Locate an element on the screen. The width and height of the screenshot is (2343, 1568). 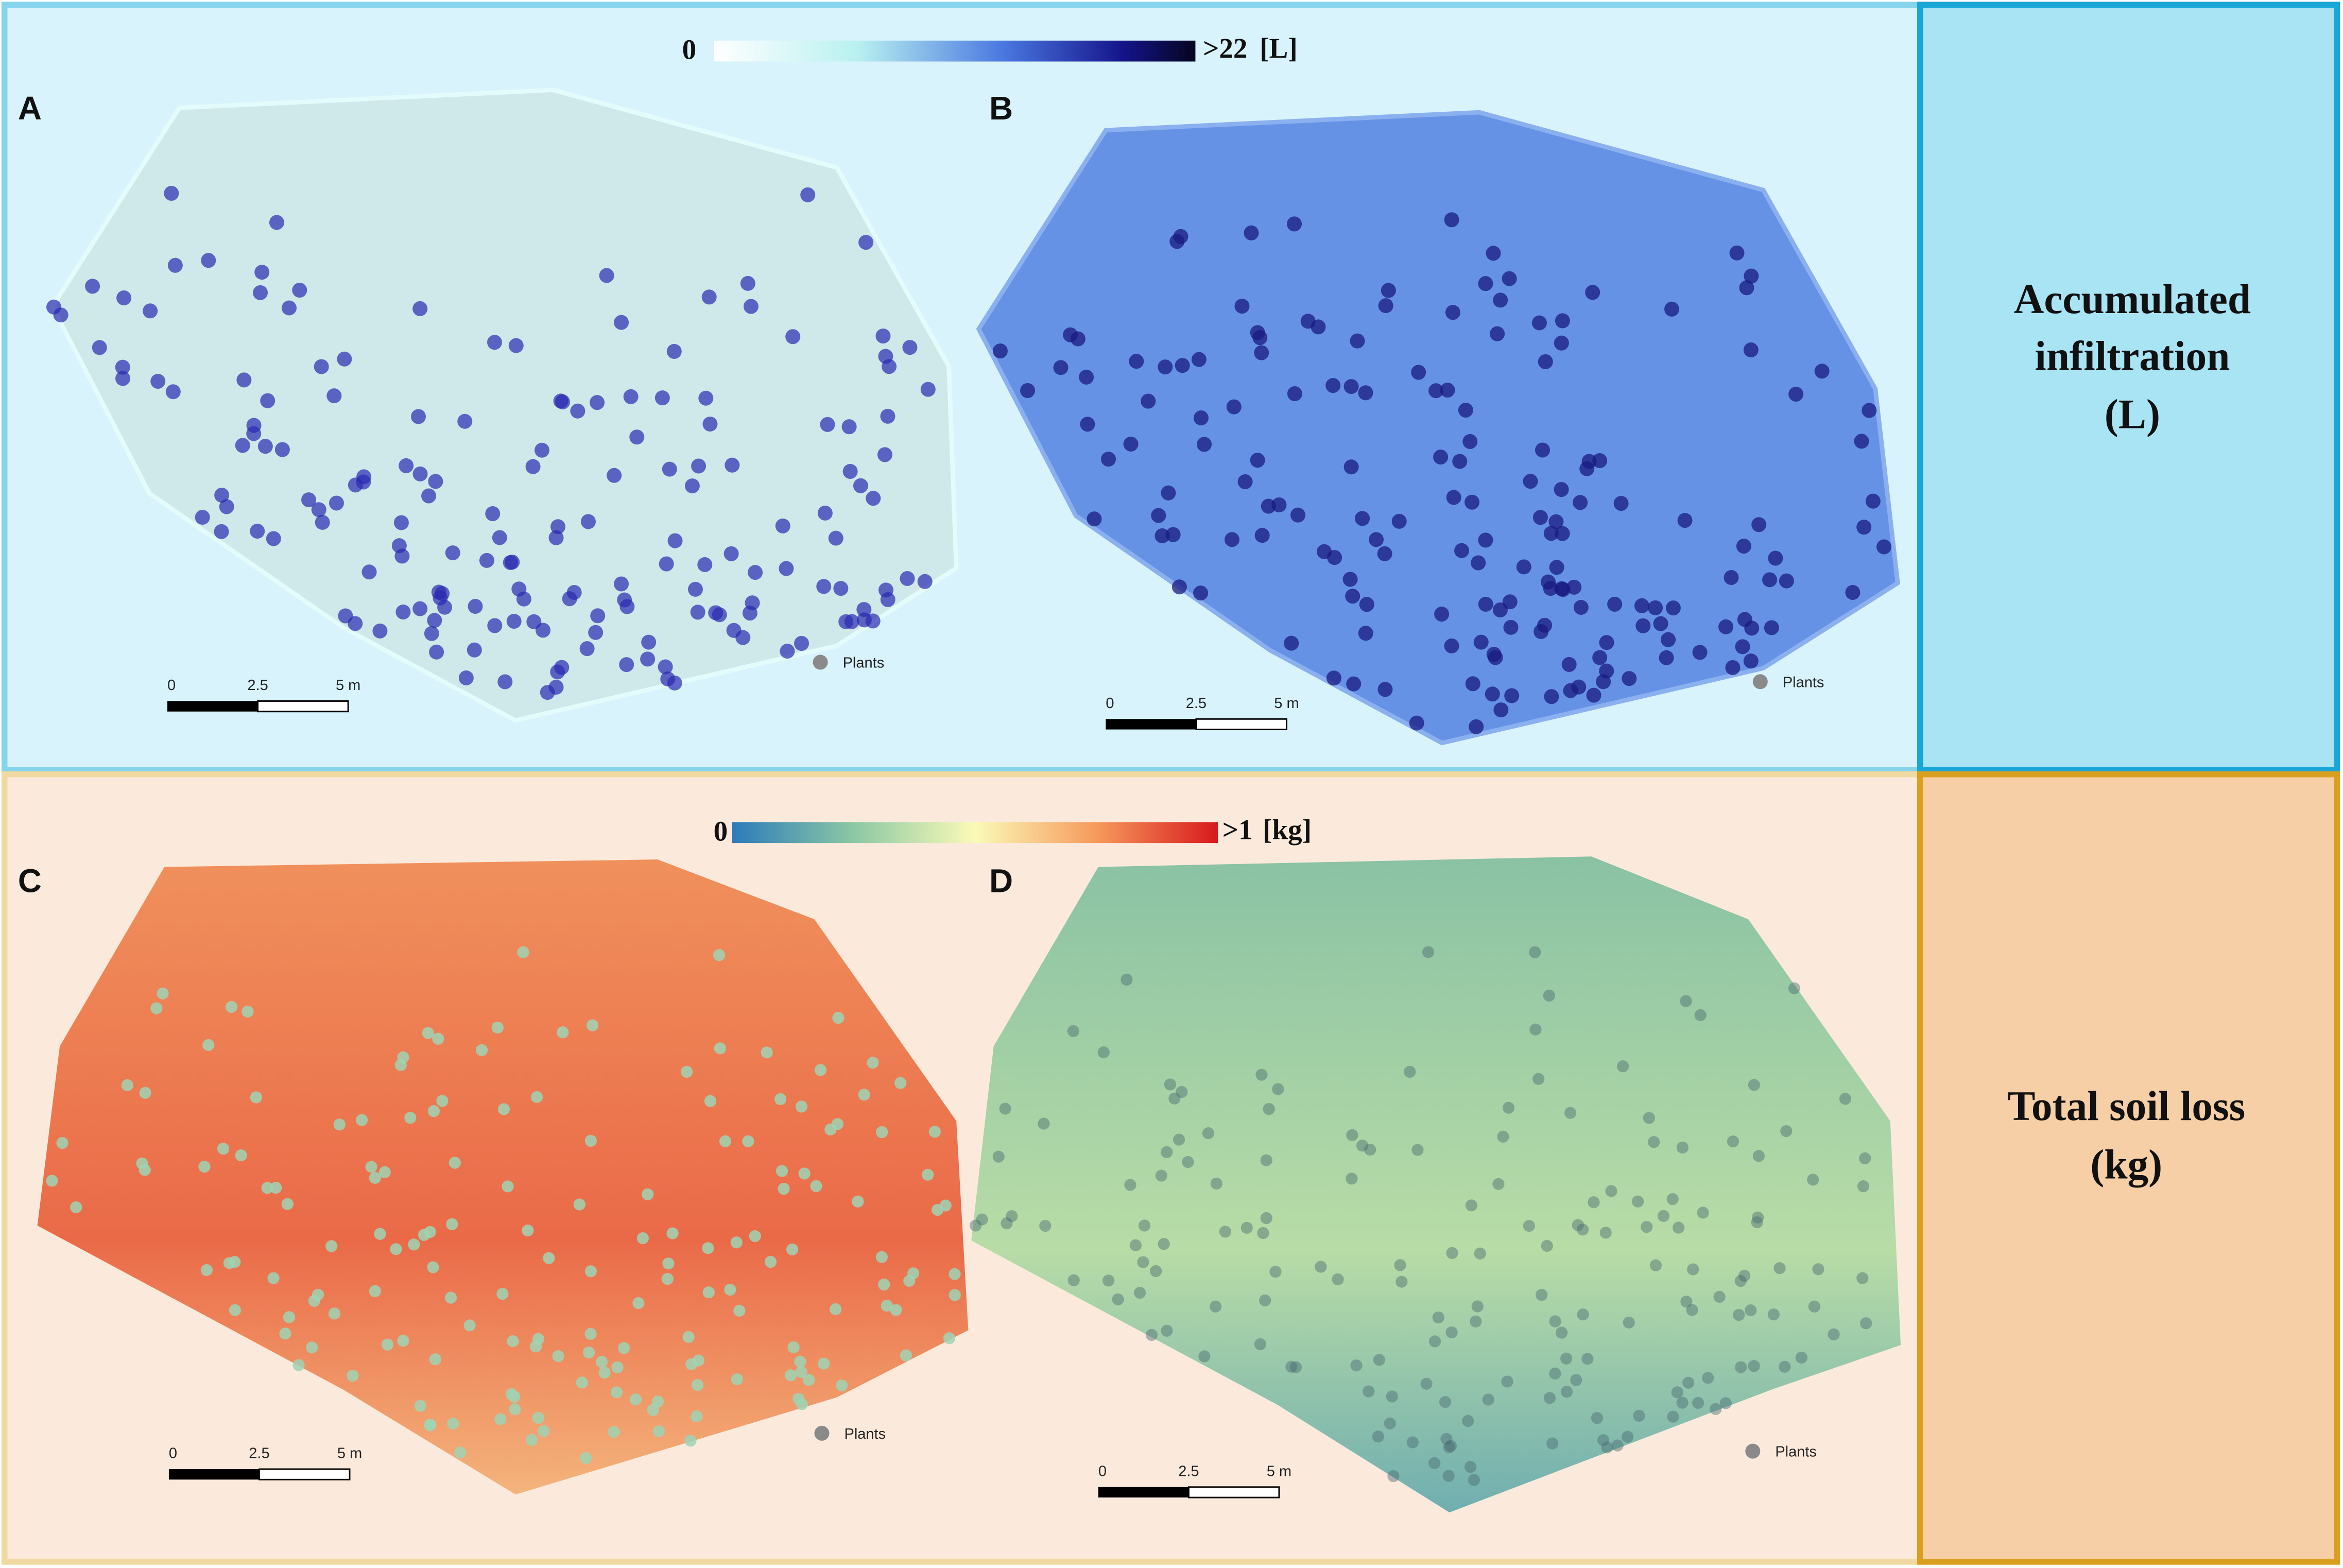
scale-bar-label: 5 m is located at coordinates (348, 685).